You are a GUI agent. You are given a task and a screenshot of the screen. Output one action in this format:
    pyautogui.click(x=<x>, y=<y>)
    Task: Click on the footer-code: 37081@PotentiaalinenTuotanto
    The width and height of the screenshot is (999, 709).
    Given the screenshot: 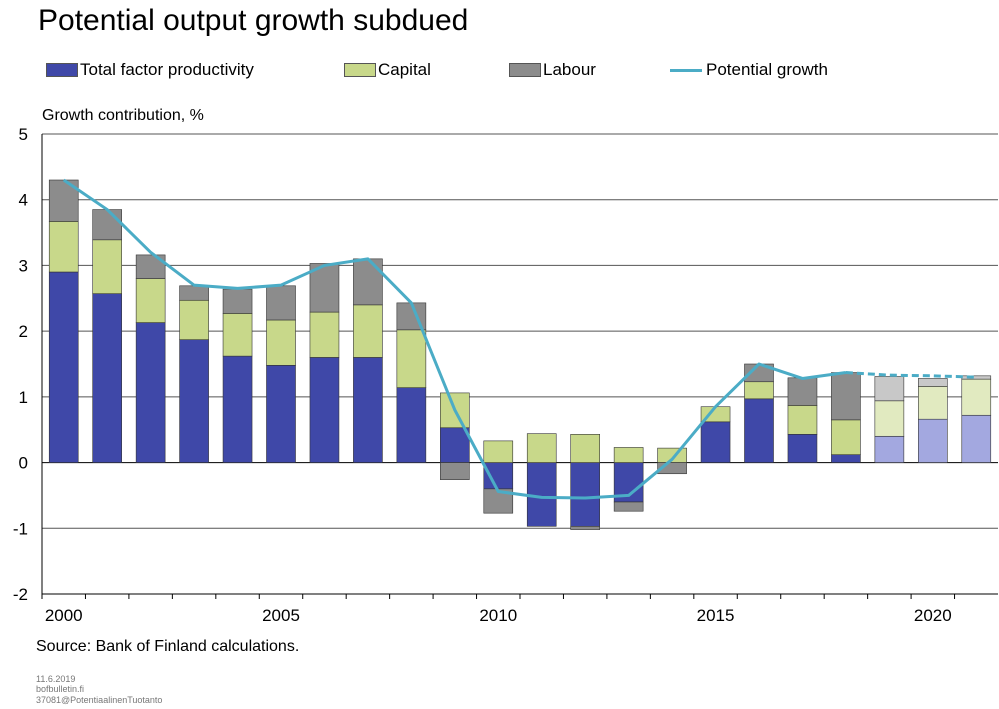 What is the action you would take?
    pyautogui.click(x=99, y=700)
    